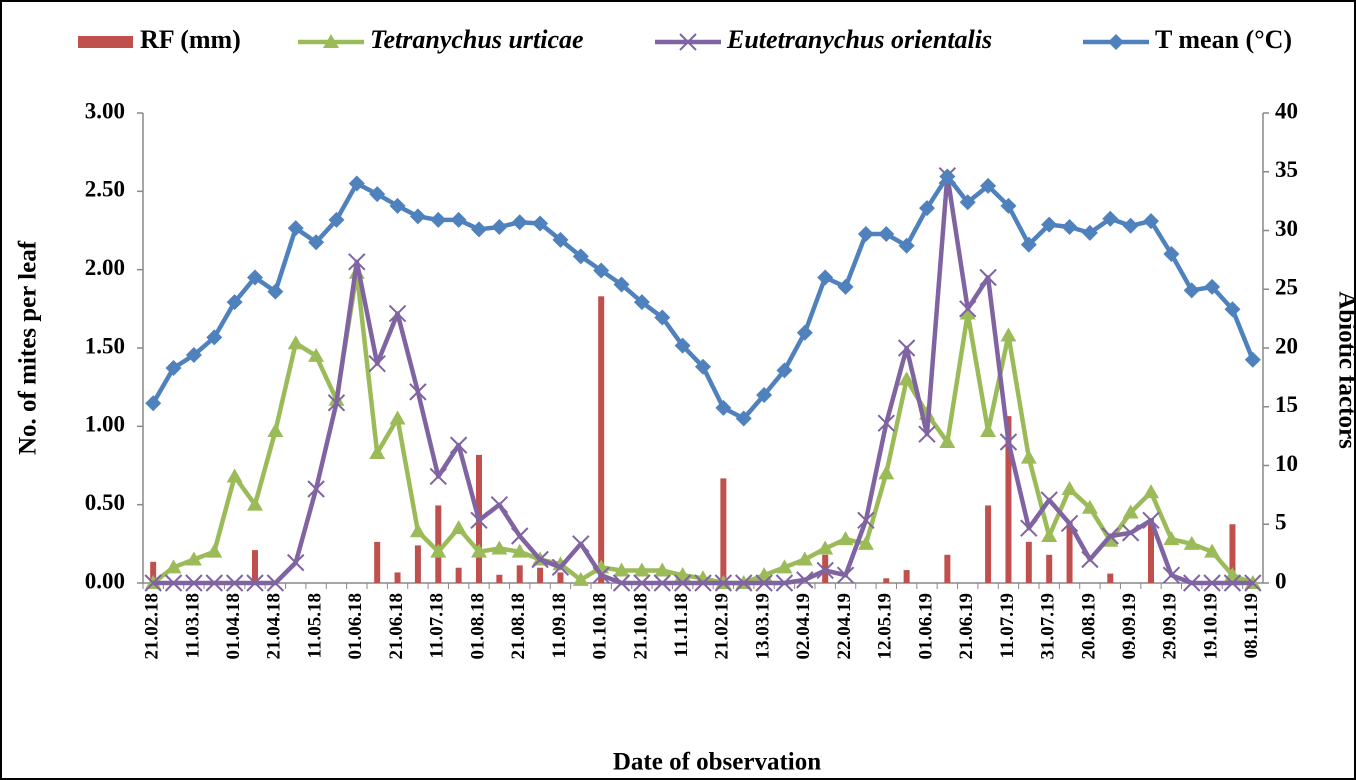 Image resolution: width=1356 pixels, height=780 pixels. What do you see at coordinates (1048, 626) in the screenshot?
I see `x-tick-label: 31.07.19` at bounding box center [1048, 626].